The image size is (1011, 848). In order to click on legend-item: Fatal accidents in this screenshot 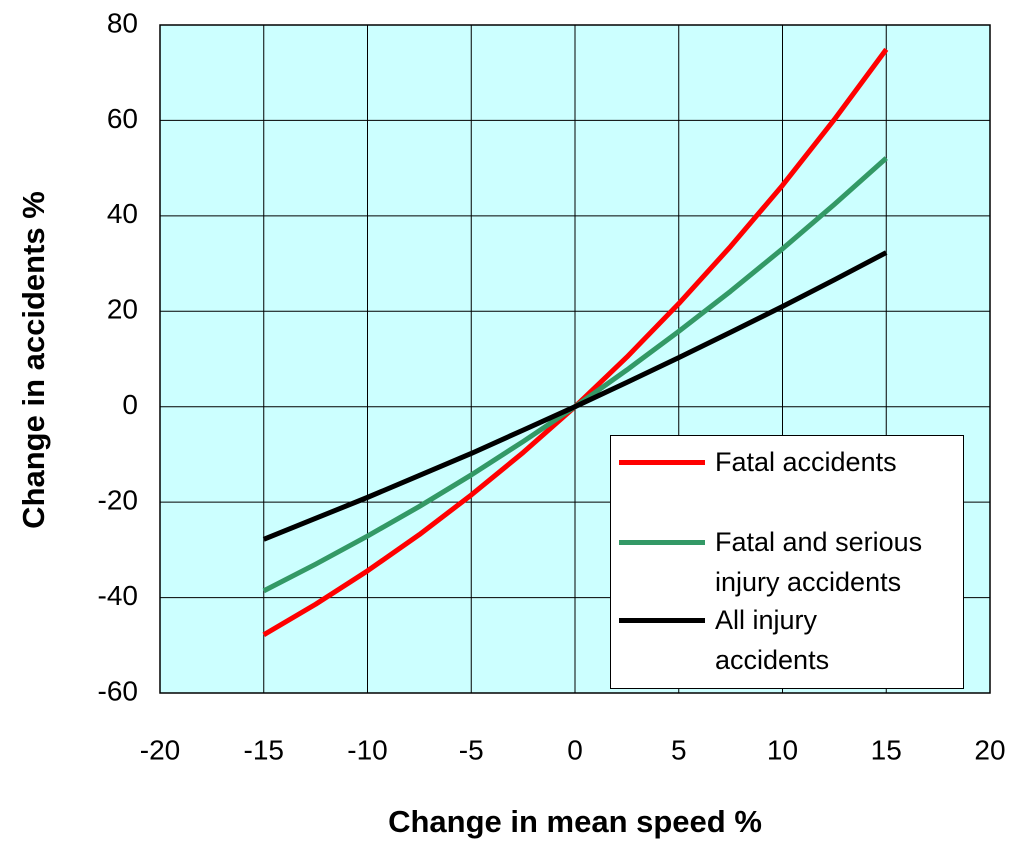, I will do `click(787, 462)`.